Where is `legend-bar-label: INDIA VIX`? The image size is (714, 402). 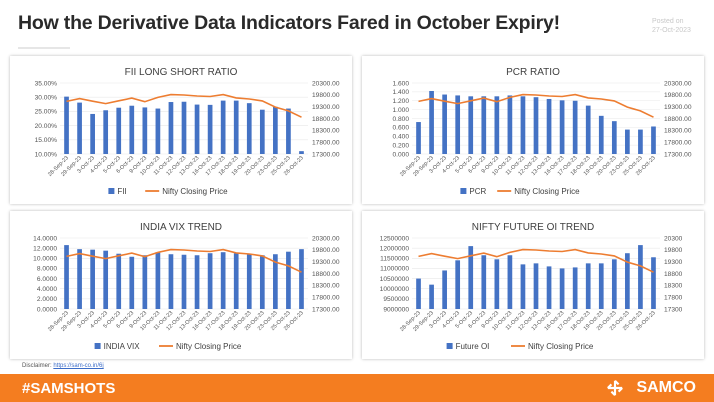 legend-bar-label: INDIA VIX is located at coordinates (122, 346).